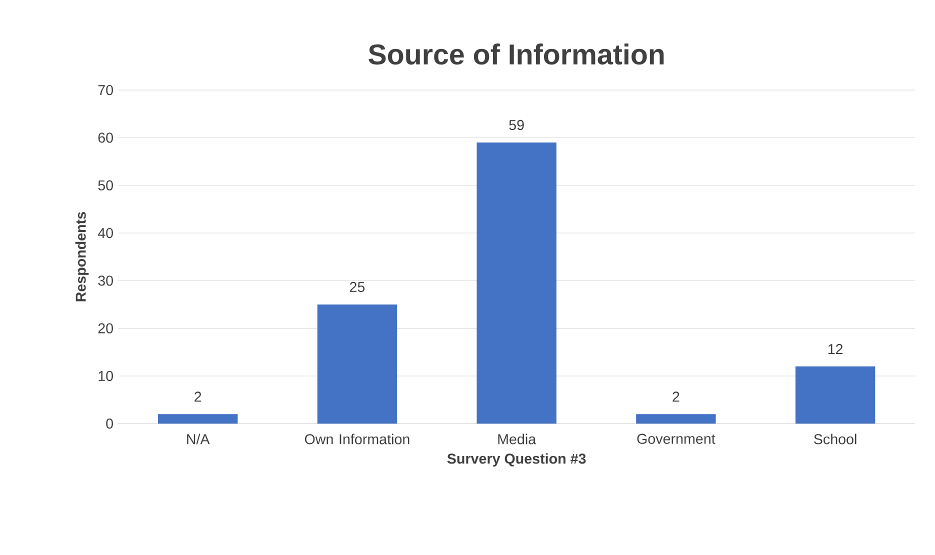 The image size is (935, 555). I want to click on y-tick-label: 50, so click(105, 185).